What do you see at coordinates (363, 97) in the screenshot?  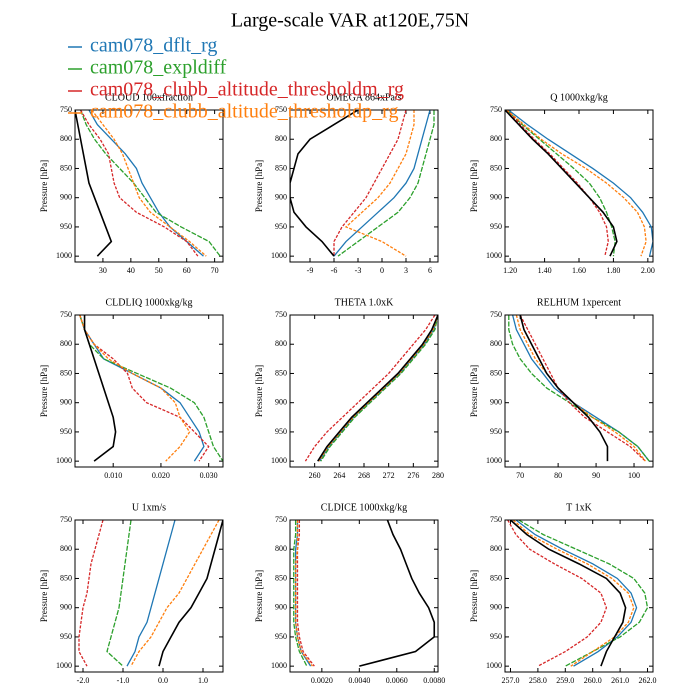 I see `panel-title: OMEGA 864xPa/s` at bounding box center [363, 97].